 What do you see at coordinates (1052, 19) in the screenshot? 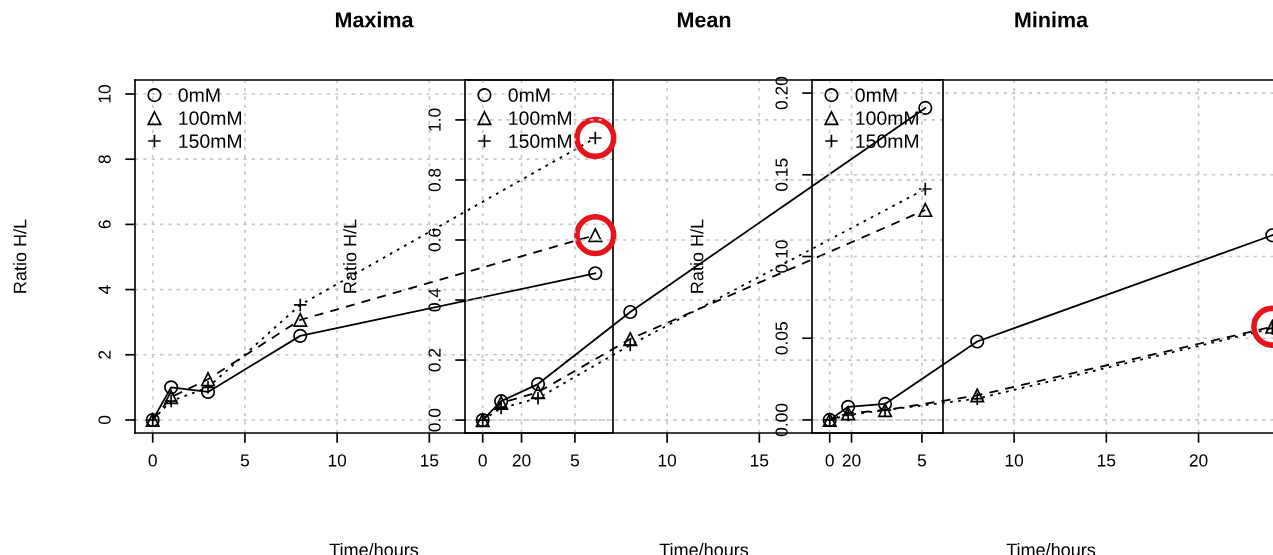
I see `chart-title: Minima` at bounding box center [1052, 19].